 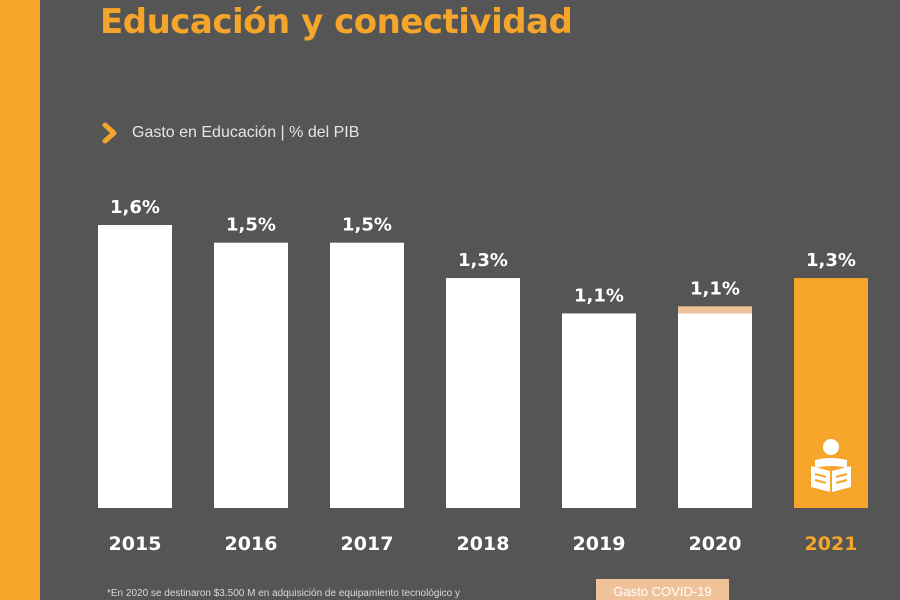 I want to click on year-label-2020: 2020, so click(x=715, y=544).